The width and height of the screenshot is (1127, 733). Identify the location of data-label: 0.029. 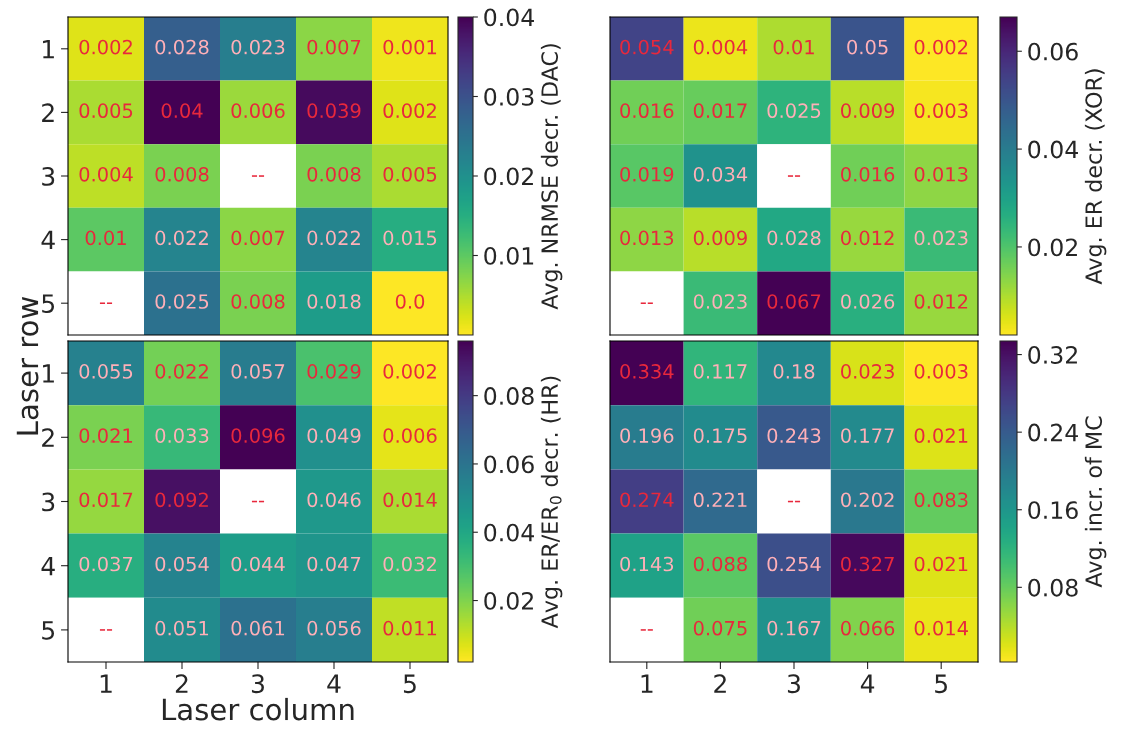
(334, 371).